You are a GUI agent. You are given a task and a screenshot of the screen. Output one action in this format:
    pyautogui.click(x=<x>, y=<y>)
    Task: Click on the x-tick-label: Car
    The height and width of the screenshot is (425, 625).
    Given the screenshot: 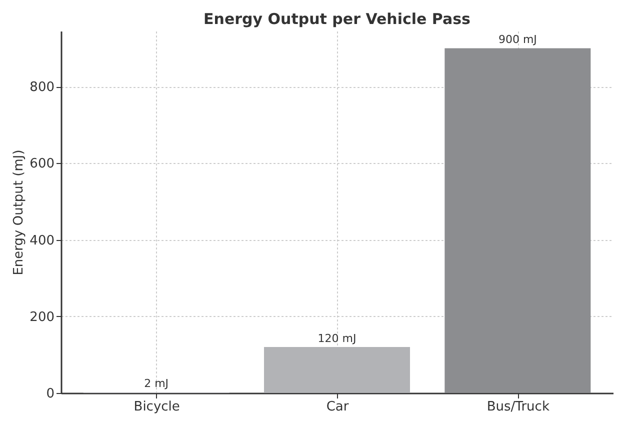 What is the action you would take?
    pyautogui.click(x=338, y=407)
    